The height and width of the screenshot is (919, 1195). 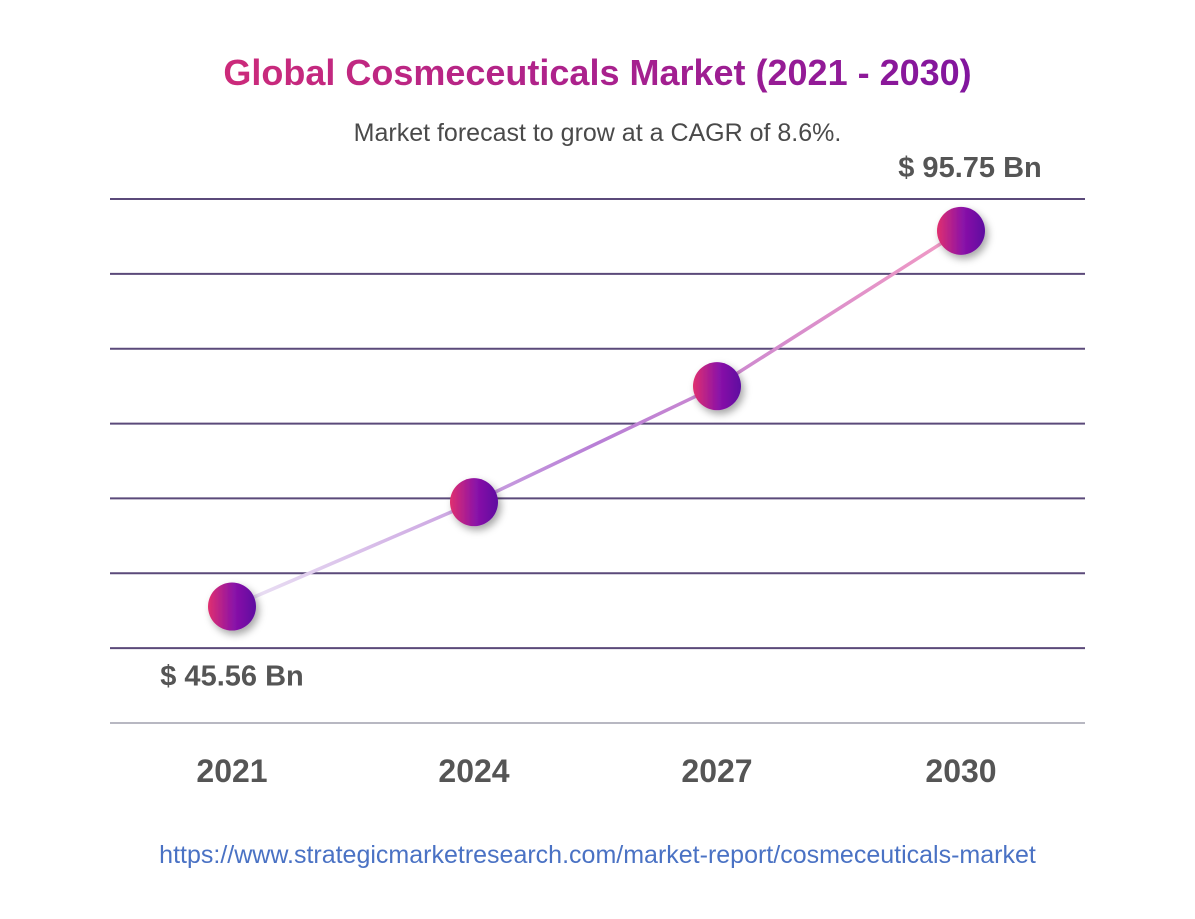 What do you see at coordinates (231, 677) in the screenshot?
I see `data-label-2021: $ 45.56 Bn` at bounding box center [231, 677].